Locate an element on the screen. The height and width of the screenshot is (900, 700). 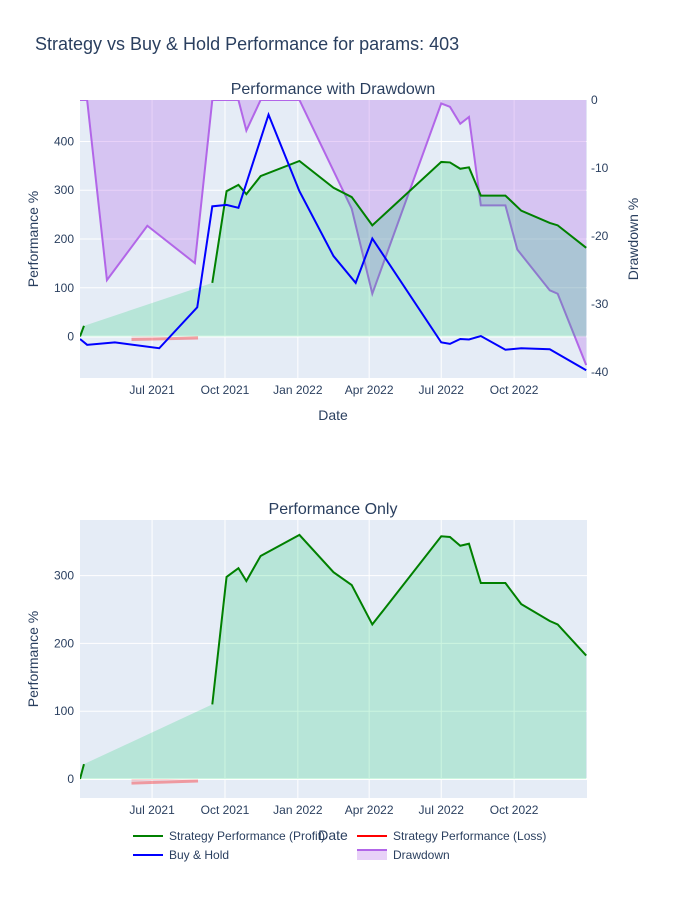
x-tick-label-2: Oct 2021 is located at coordinates (225, 810).